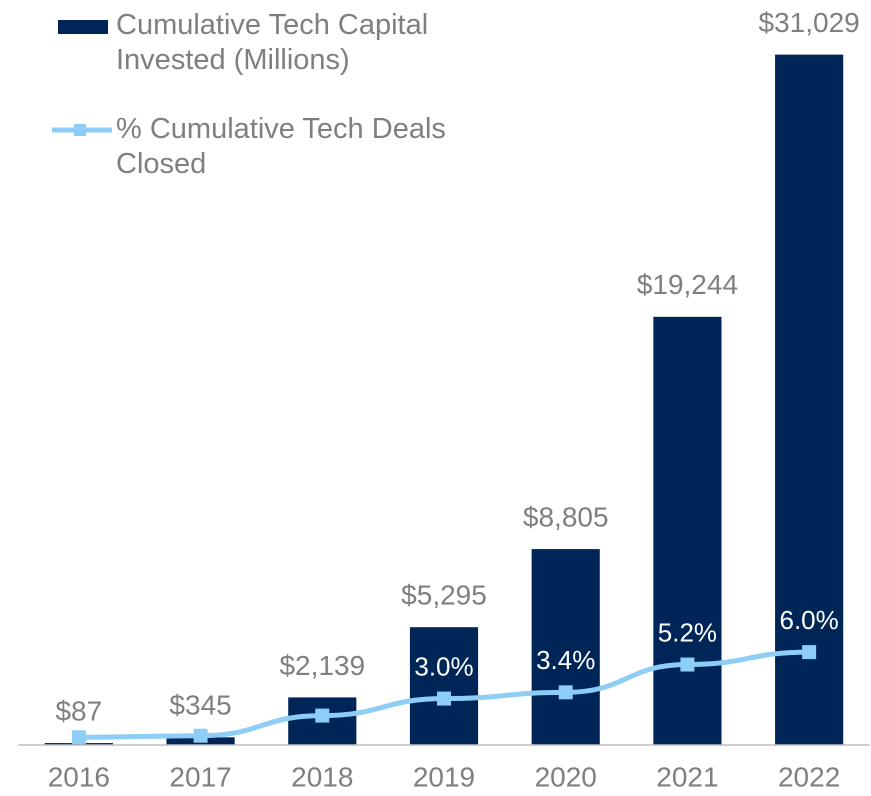 The image size is (871, 796). Describe the element at coordinates (809, 620) in the screenshot. I see `line-value-label: 6.0%` at that location.